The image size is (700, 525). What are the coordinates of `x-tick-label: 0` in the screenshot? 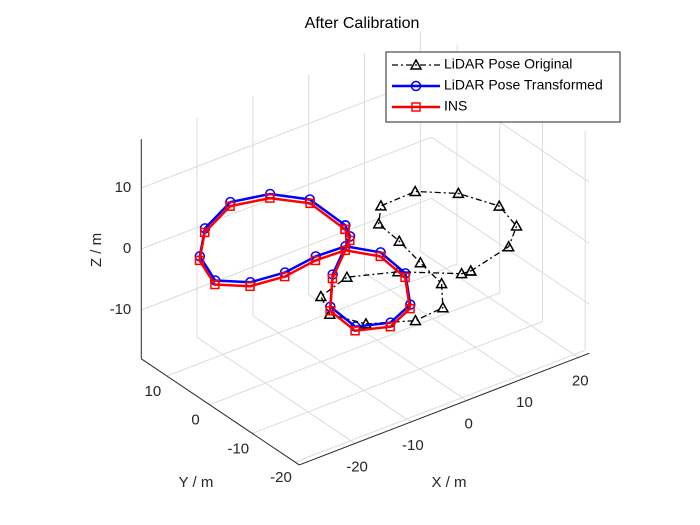 It's located at (468, 423).